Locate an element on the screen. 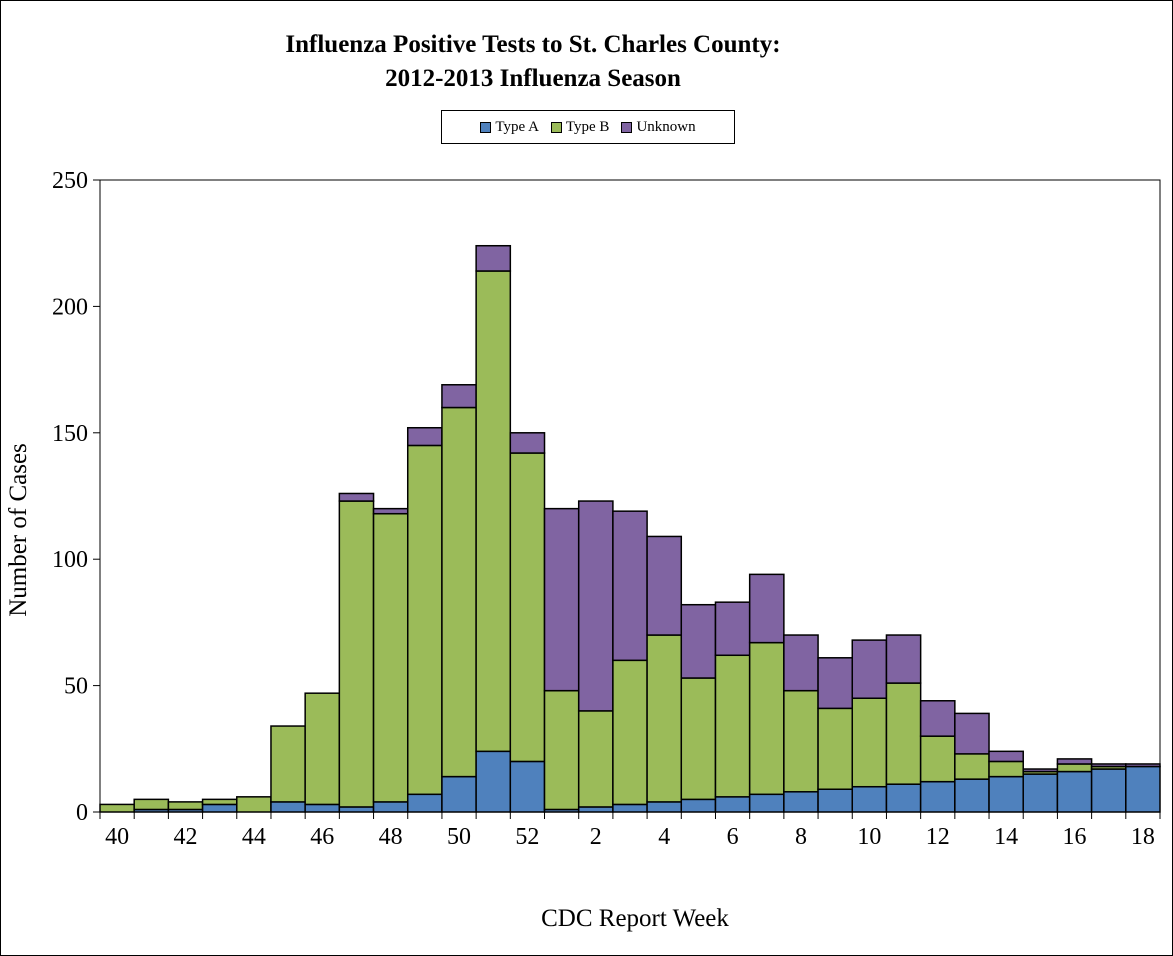 The image size is (1173, 956). legend-item-type-a: Type A is located at coordinates (509, 127).